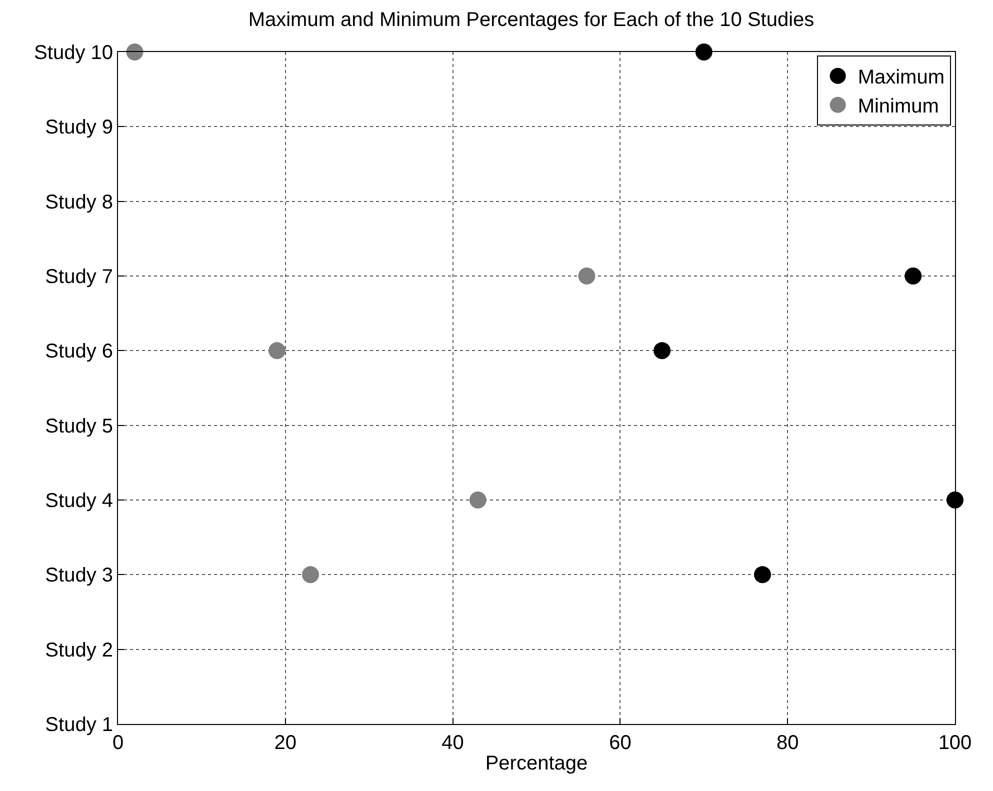 The height and width of the screenshot is (791, 993). What do you see at coordinates (73, 53) in the screenshot?
I see `y-tick-label: Study 10` at bounding box center [73, 53].